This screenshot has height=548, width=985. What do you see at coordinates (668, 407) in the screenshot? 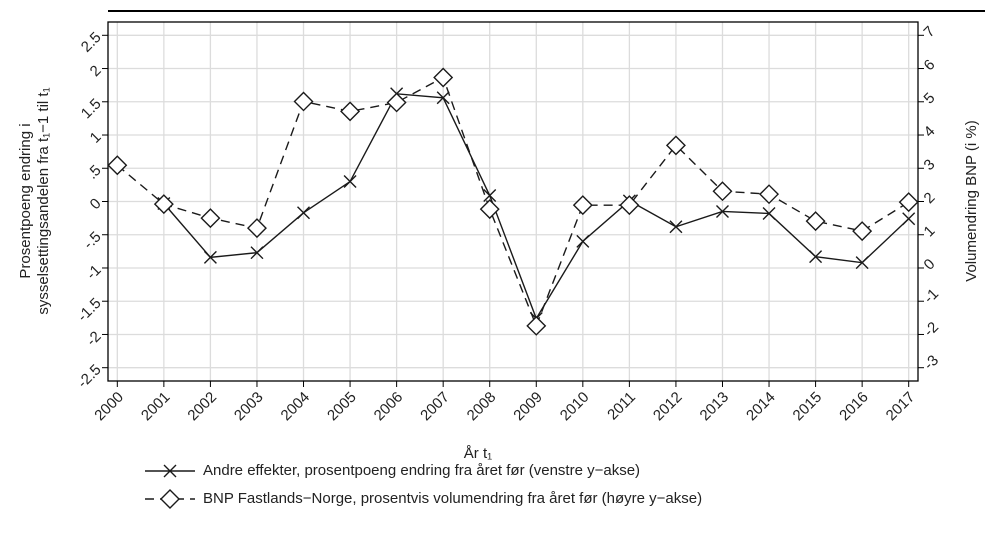
I see `x-tick-label: 2012` at bounding box center [668, 407].